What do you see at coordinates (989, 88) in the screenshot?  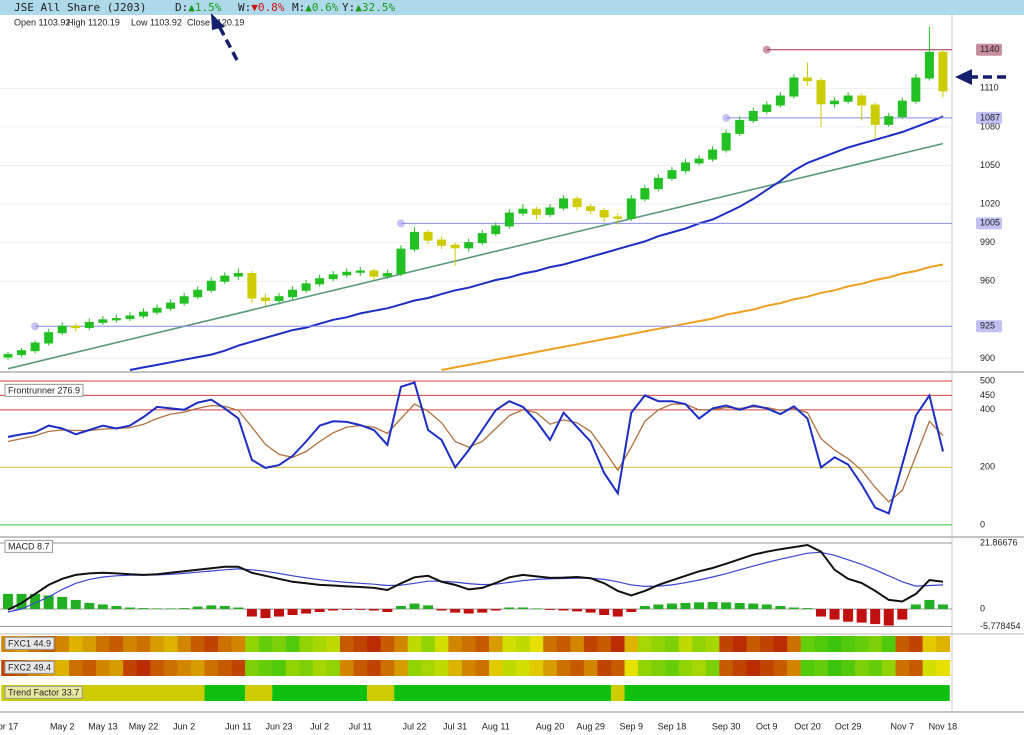 I see `y-tick-label: 1110` at bounding box center [989, 88].